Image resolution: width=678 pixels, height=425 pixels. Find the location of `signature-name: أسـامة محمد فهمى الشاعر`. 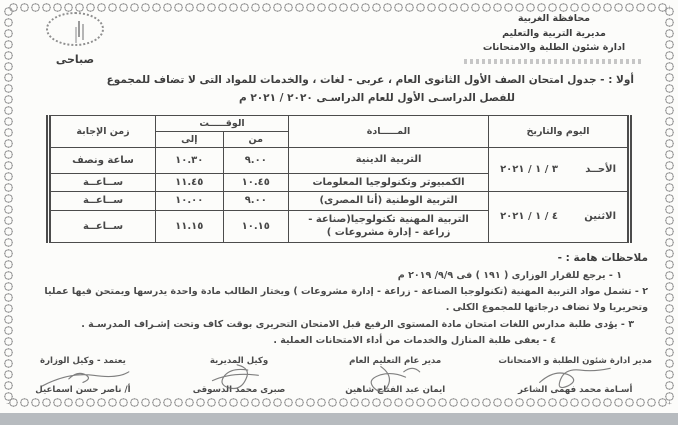

signature-name: أسـامة محمد فهمى الشاعر is located at coordinates (575, 390).